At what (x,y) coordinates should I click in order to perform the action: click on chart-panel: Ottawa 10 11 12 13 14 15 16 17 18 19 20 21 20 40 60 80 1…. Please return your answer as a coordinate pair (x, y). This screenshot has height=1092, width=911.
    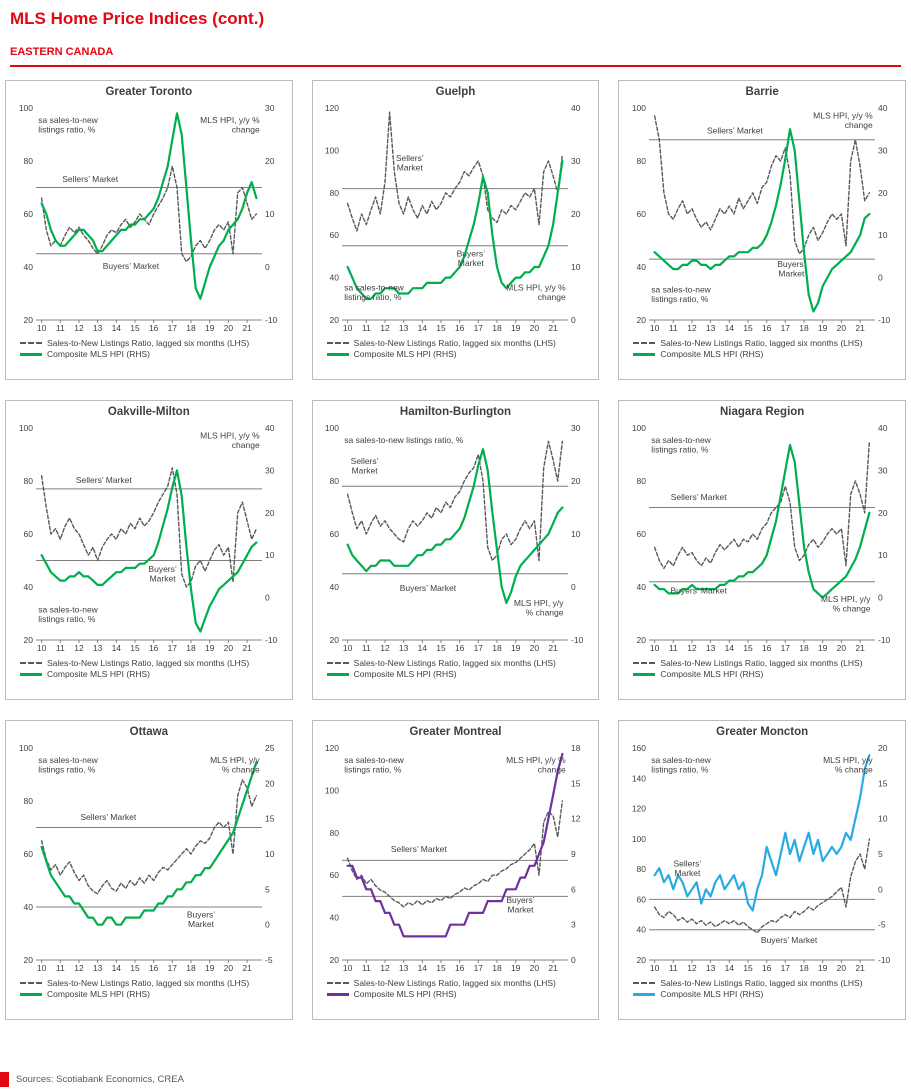
    Looking at the image, I should click on (149, 870).